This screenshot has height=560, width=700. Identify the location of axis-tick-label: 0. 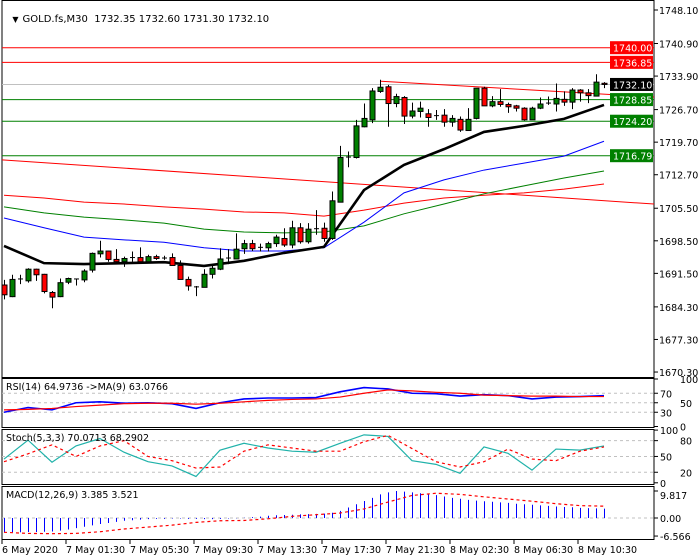
(663, 484).